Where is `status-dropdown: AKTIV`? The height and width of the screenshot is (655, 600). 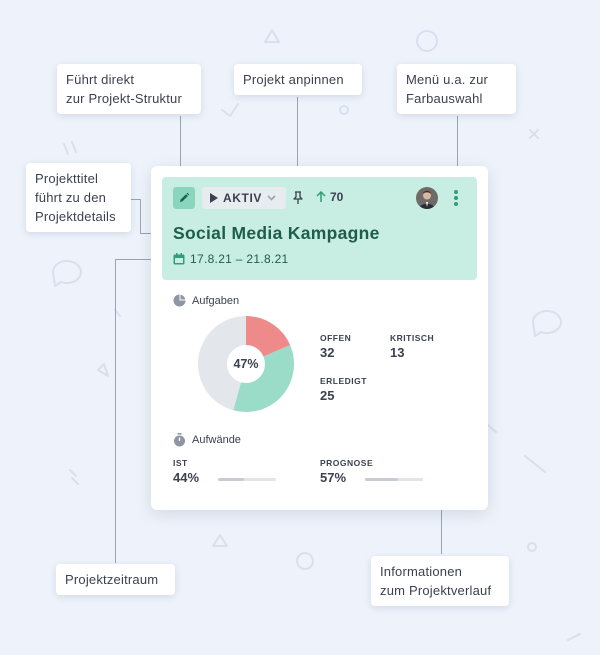
status-dropdown: AKTIV is located at coordinates (244, 198).